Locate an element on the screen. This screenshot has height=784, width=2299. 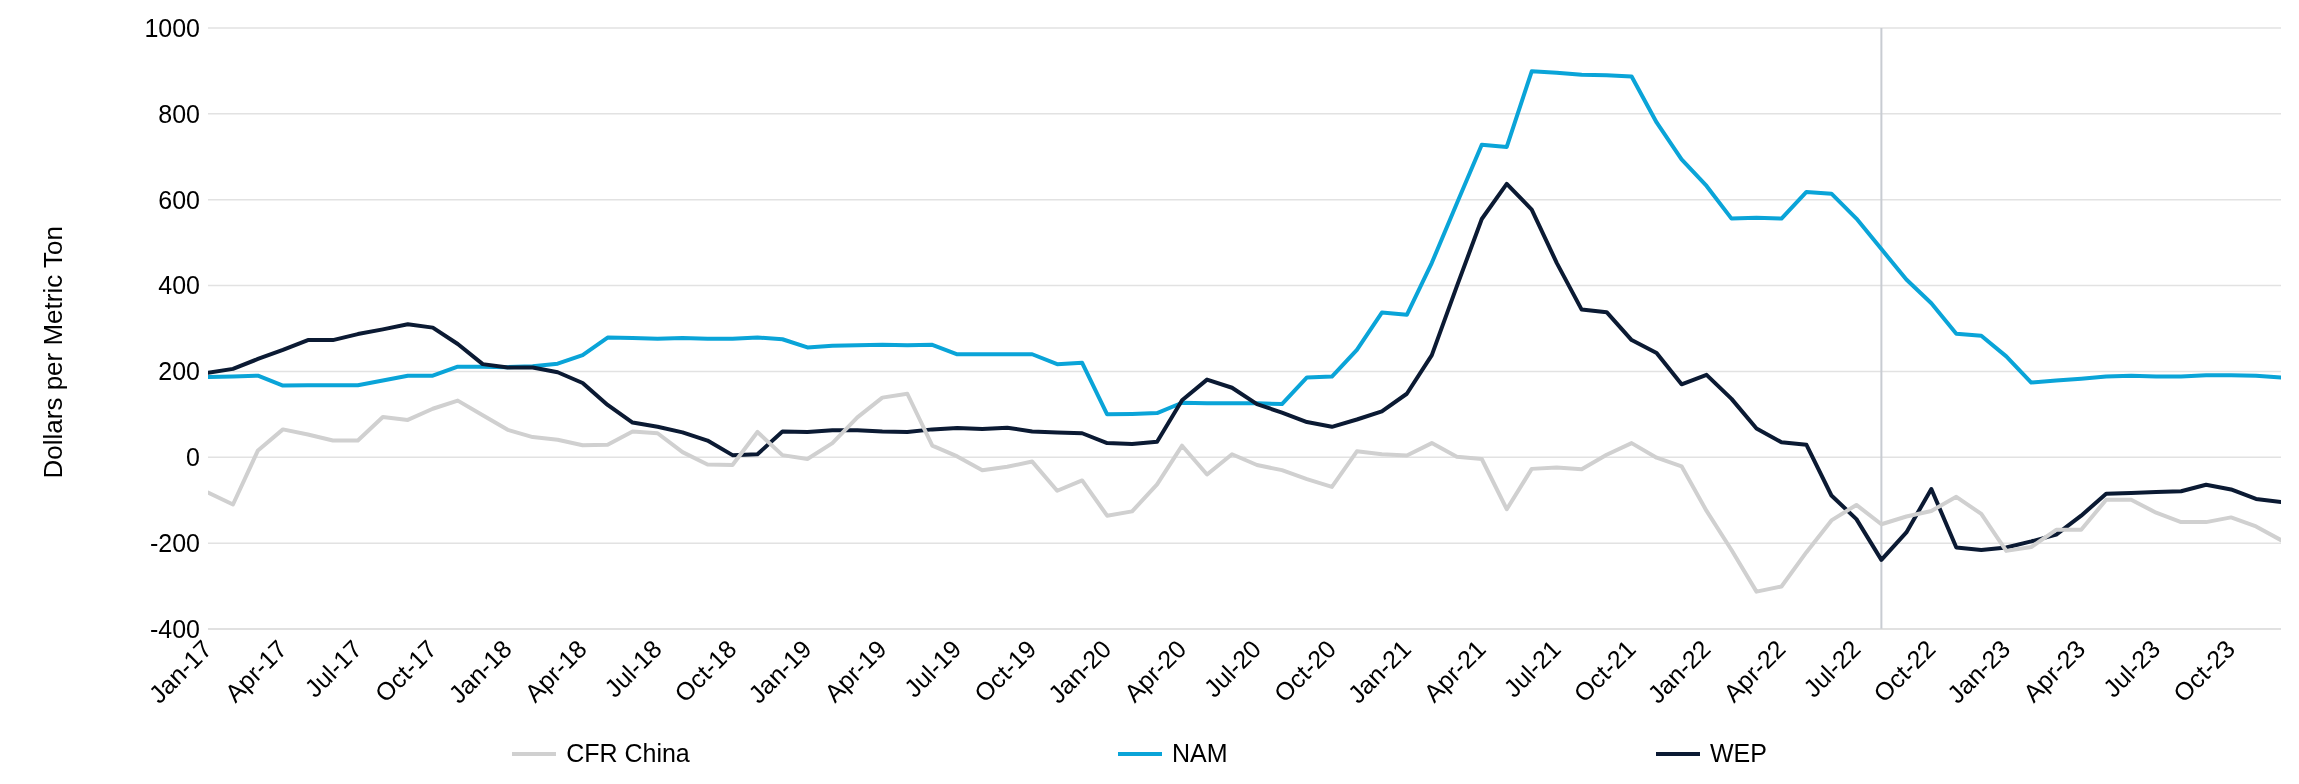
legend-label: NAM is located at coordinates (1200, 753).